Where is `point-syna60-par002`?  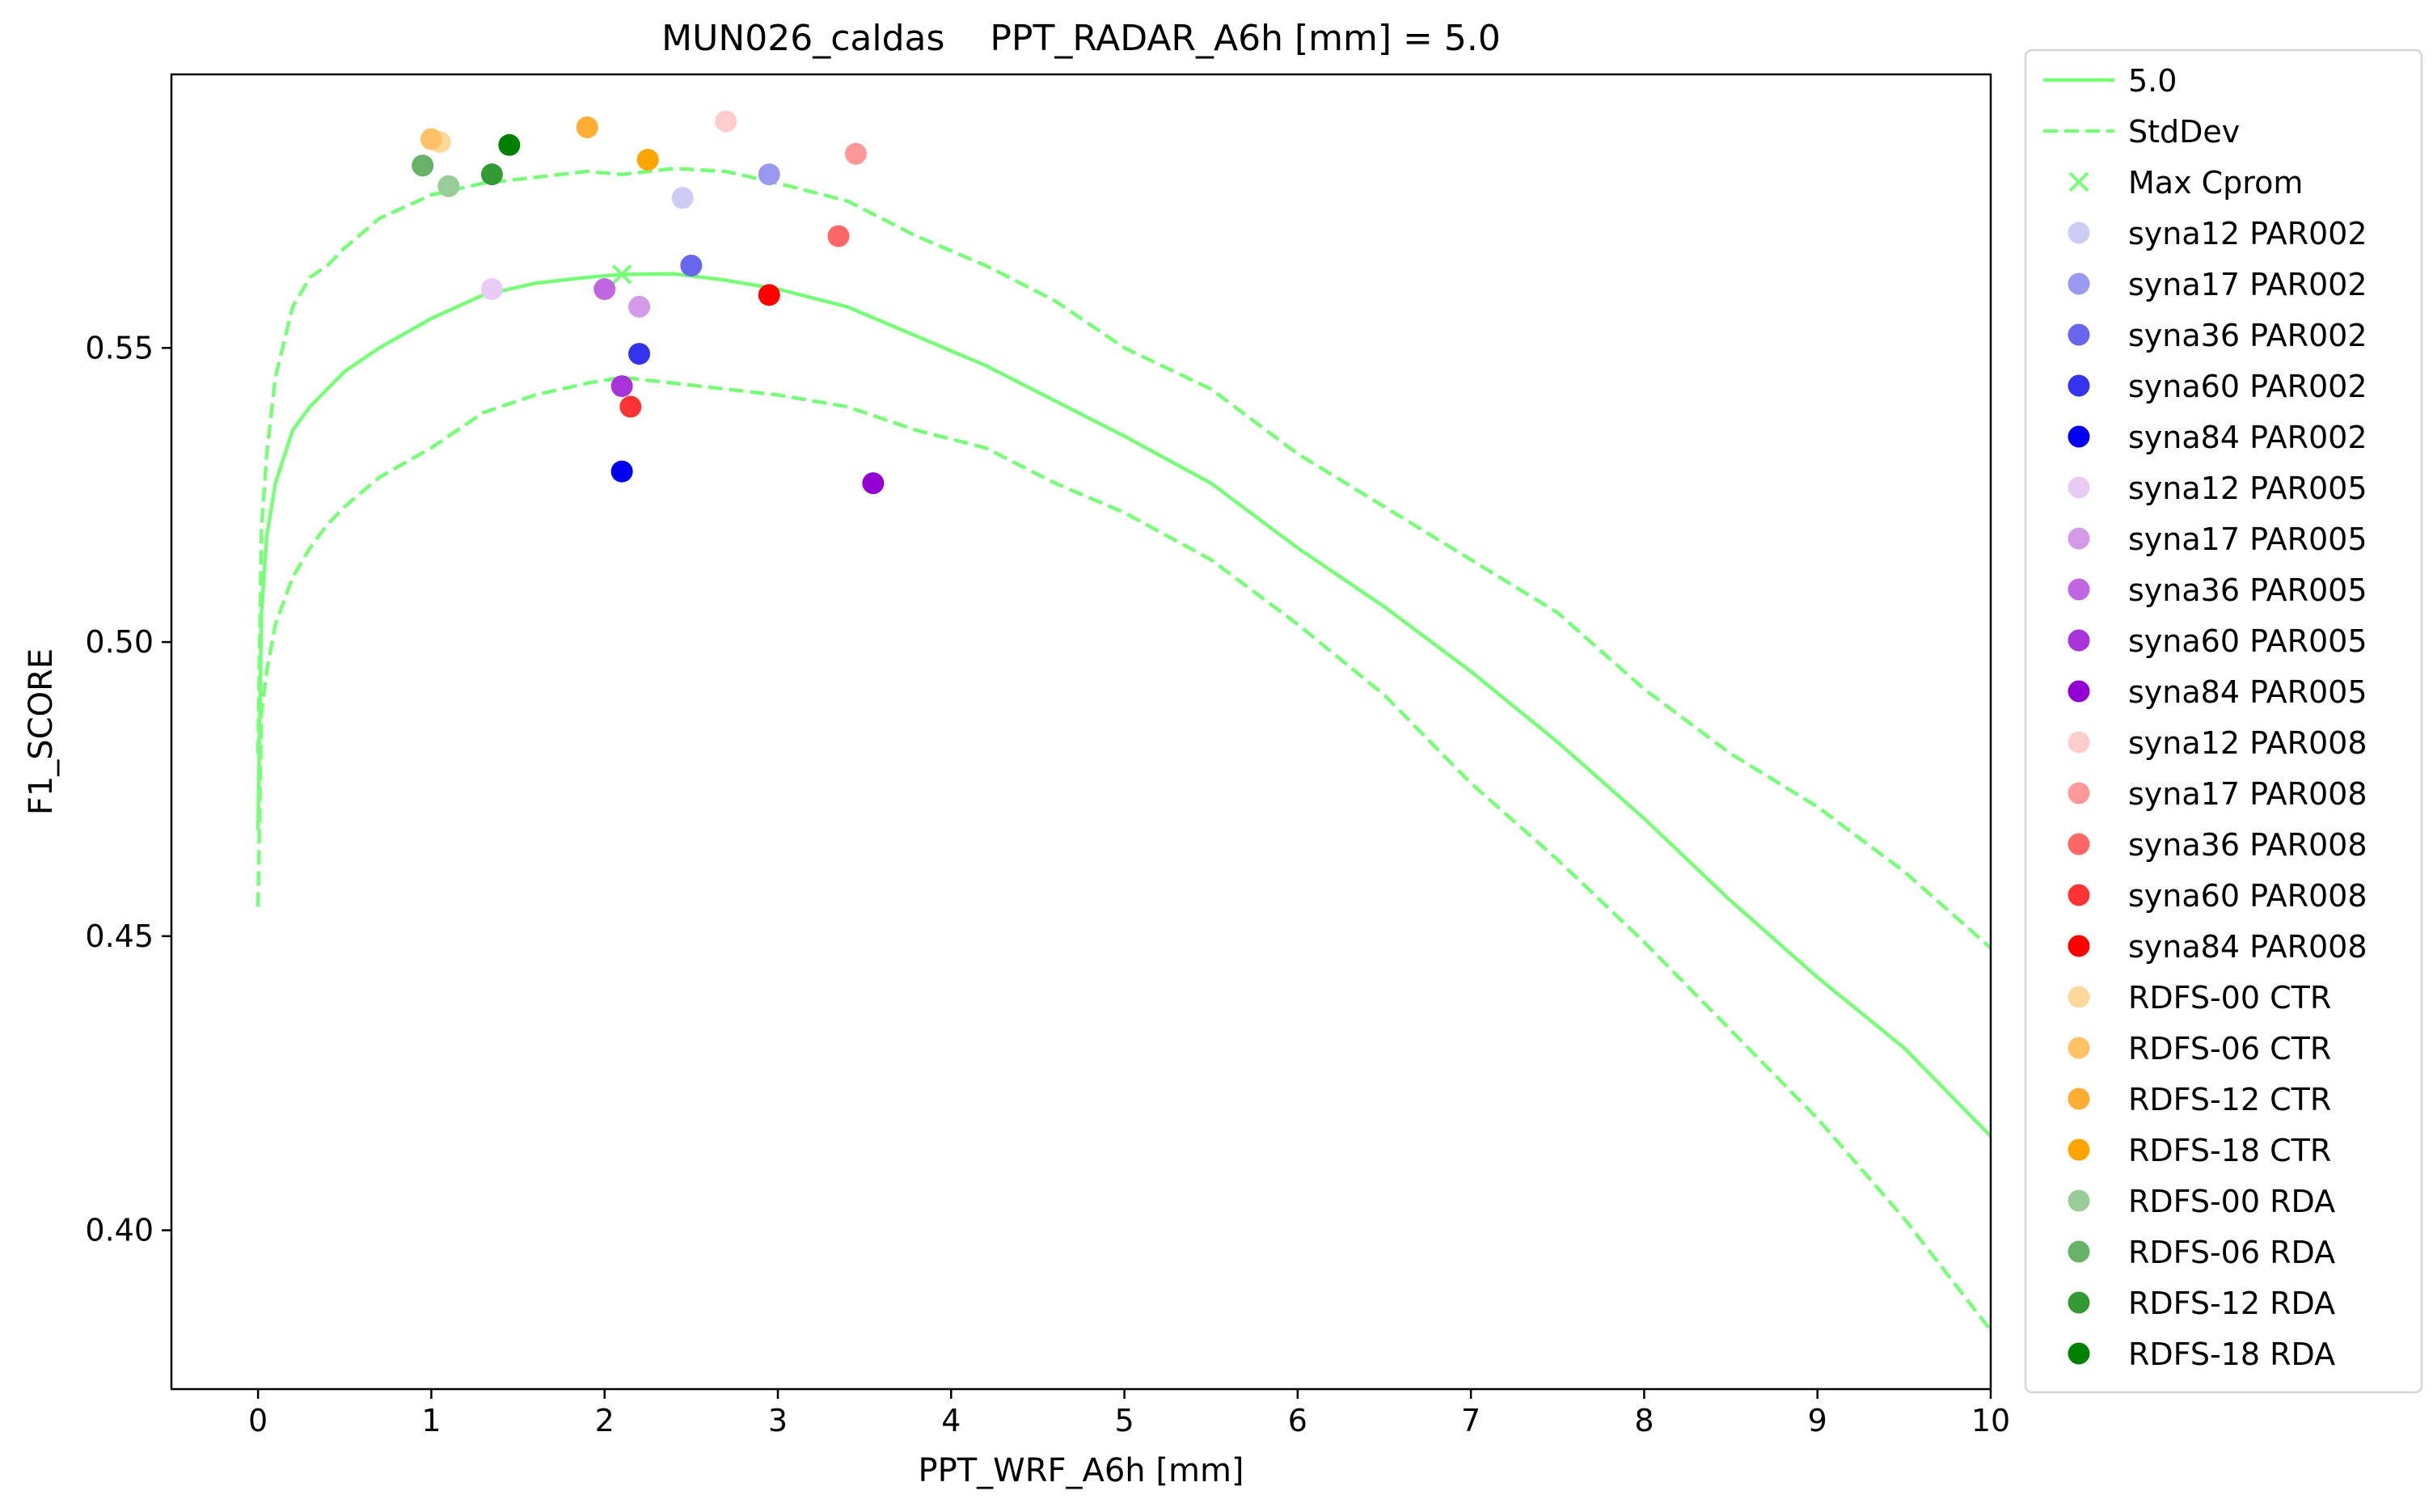
point-syna60-par002 is located at coordinates (639, 354).